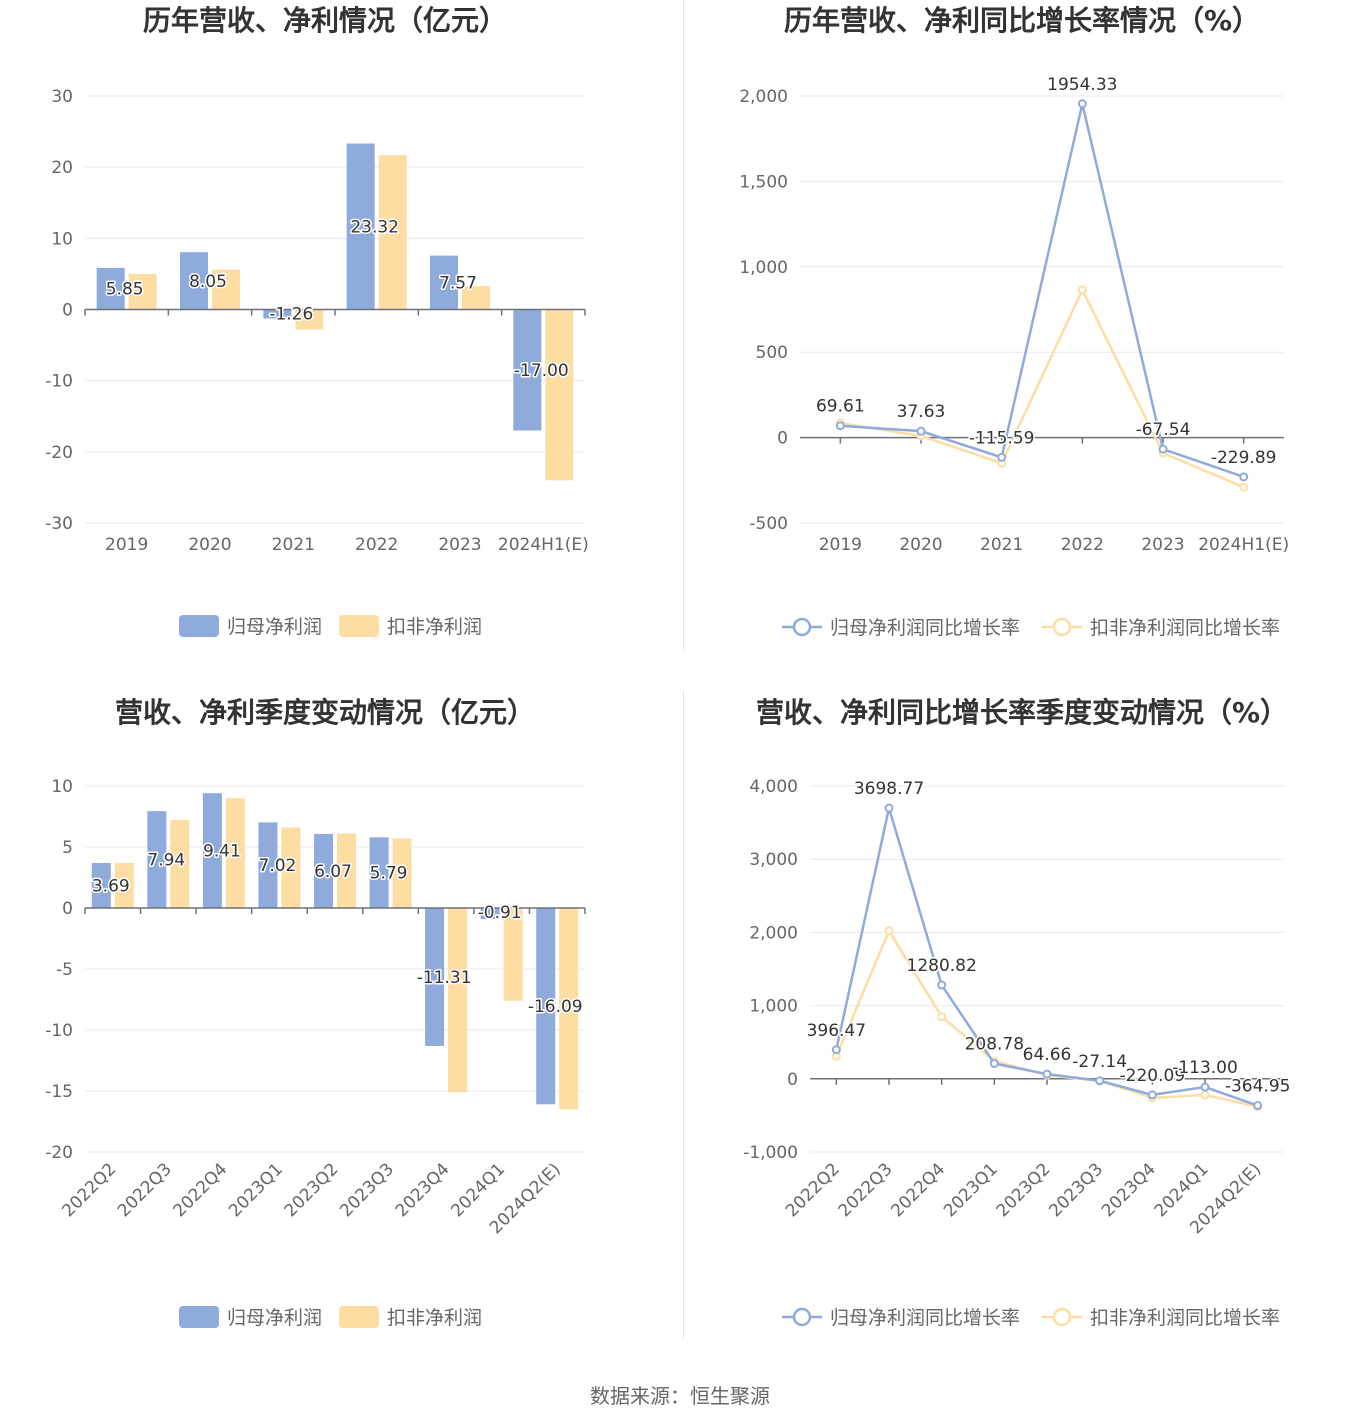  I want to click on line-series1, so click(1042, 291).